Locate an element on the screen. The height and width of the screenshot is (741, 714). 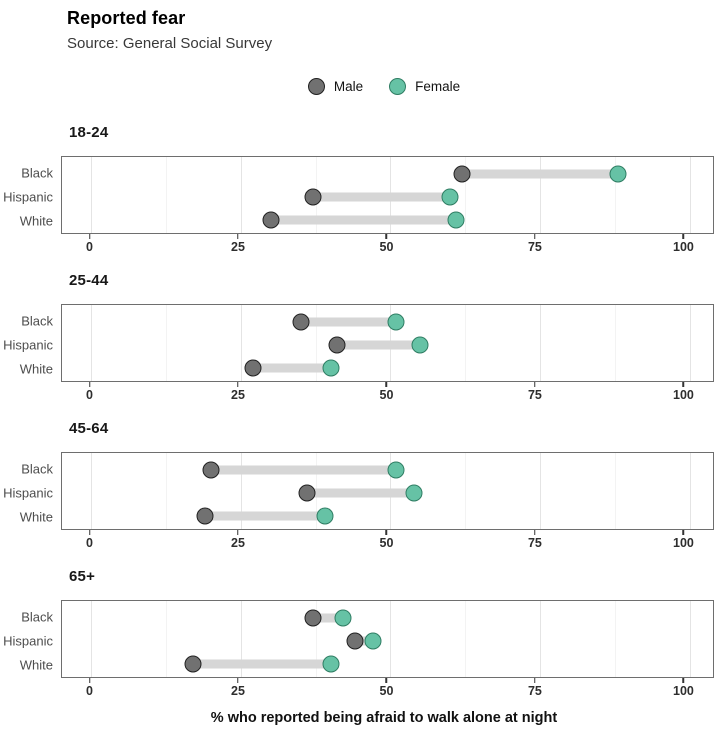
facet-body: Black Hispanic White is located at coordinates (358, 639).